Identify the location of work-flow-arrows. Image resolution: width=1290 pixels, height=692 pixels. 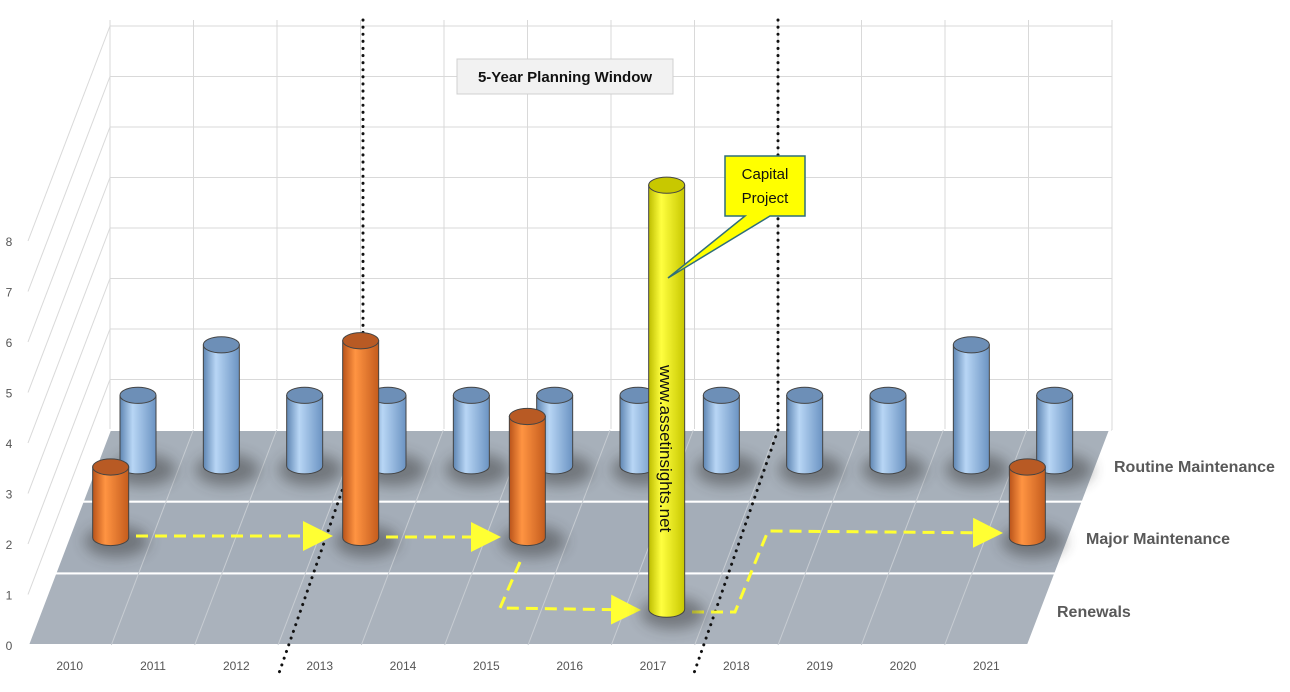
(569, 571).